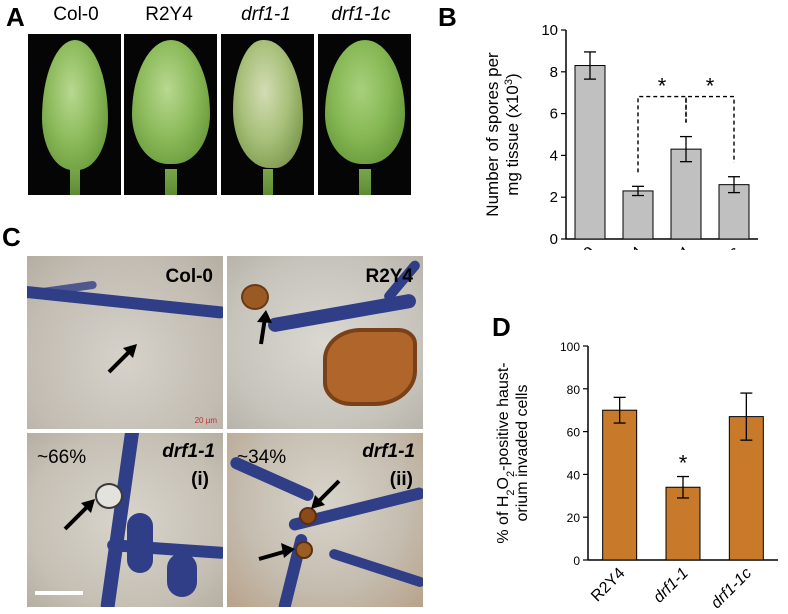 This screenshot has width=788, height=614. What do you see at coordinates (109, 496) in the screenshot?
I see `haustorium` at bounding box center [109, 496].